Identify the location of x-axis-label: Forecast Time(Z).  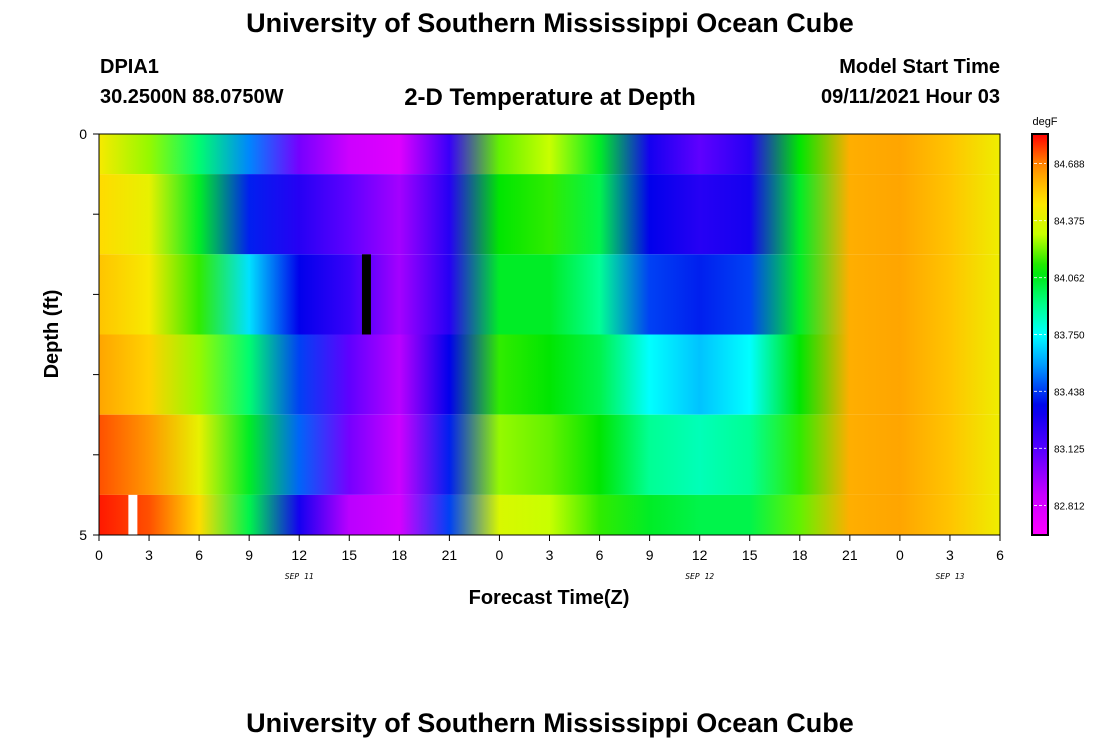
(549, 598).